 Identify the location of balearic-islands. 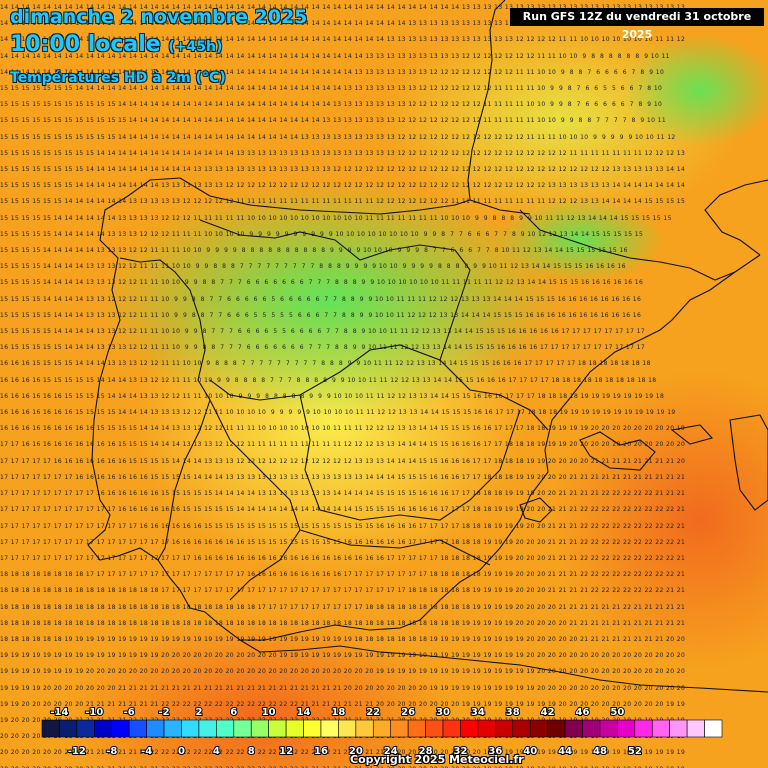
(617, 451).